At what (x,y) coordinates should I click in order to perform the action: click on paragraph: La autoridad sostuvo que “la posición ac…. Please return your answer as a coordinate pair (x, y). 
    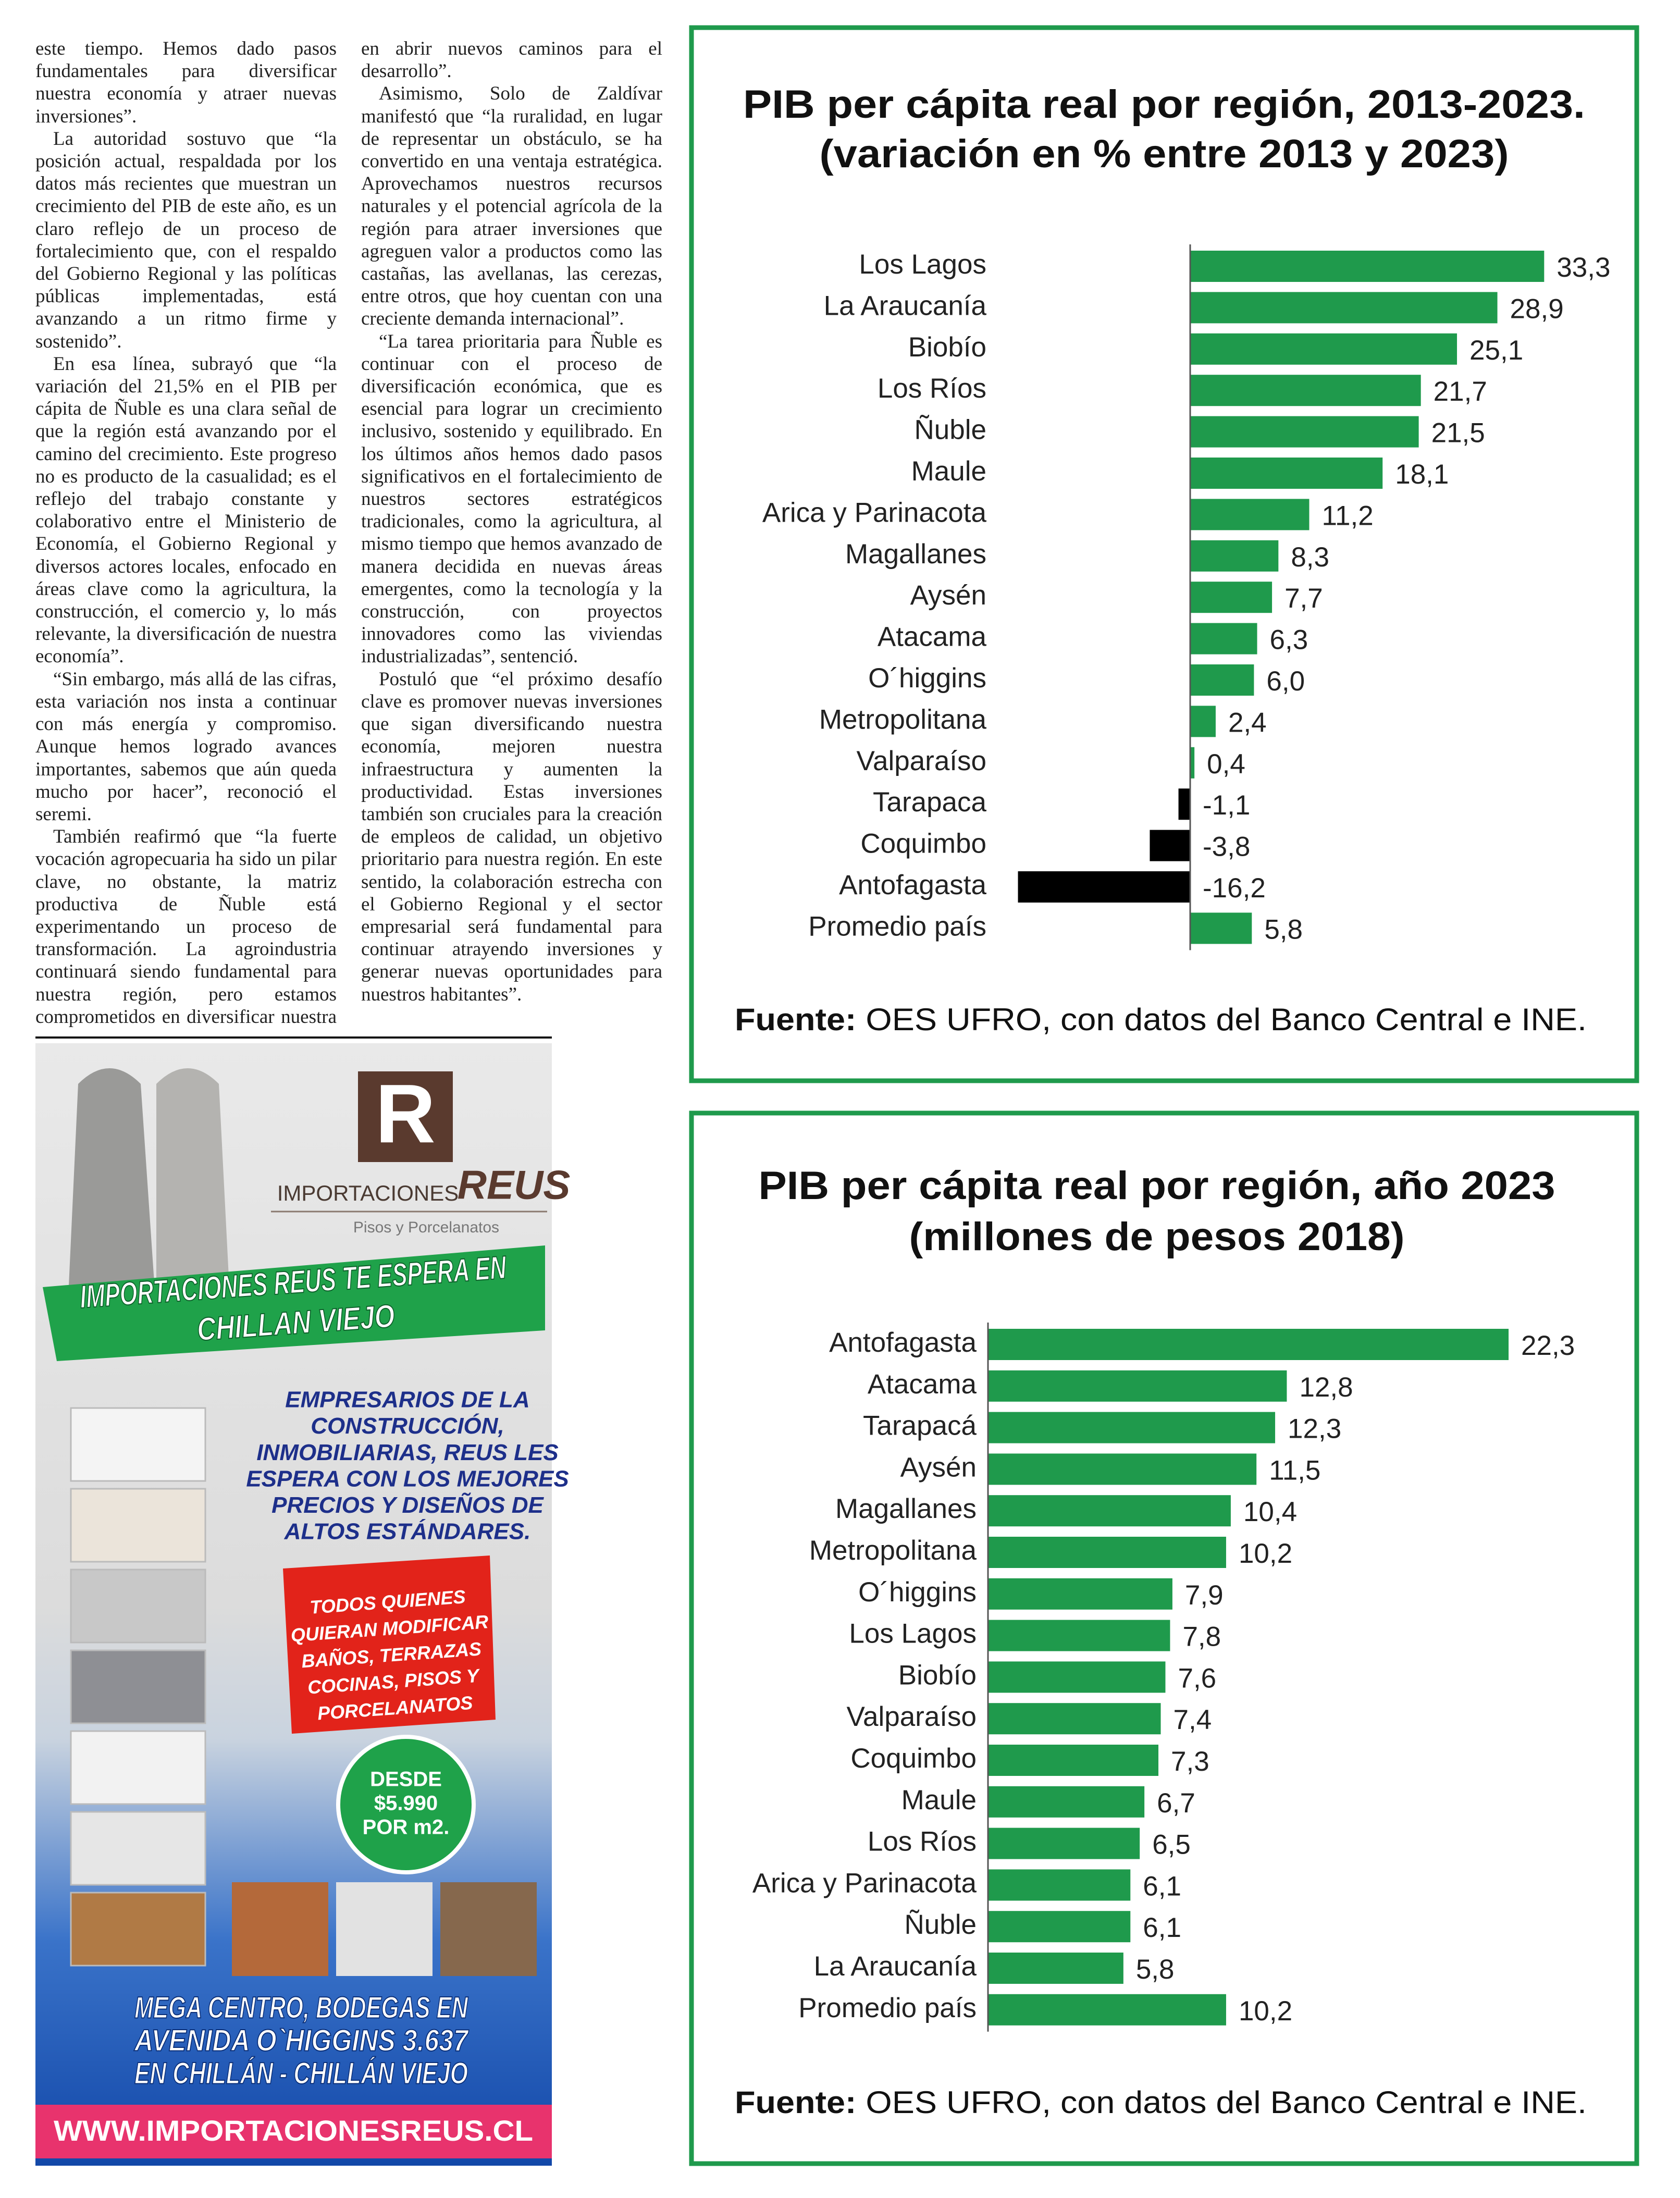
    Looking at the image, I should click on (186, 240).